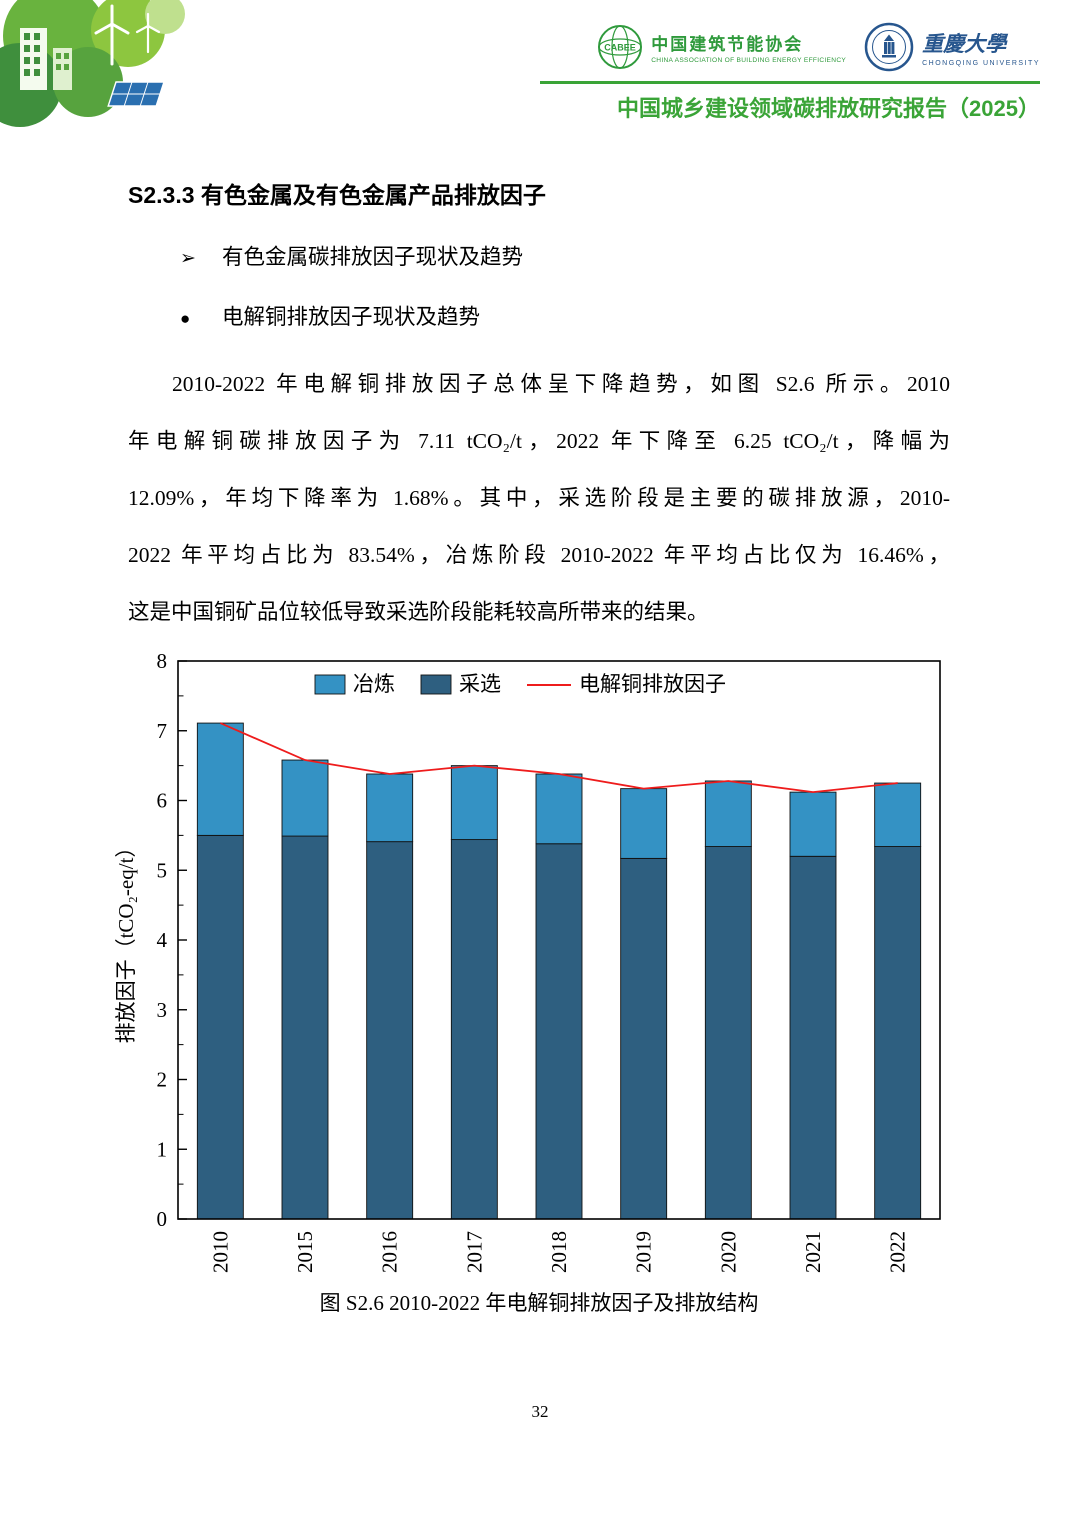 This screenshot has width=1080, height=1526. I want to click on bar-segment-2015-采选, so click(305, 1027).